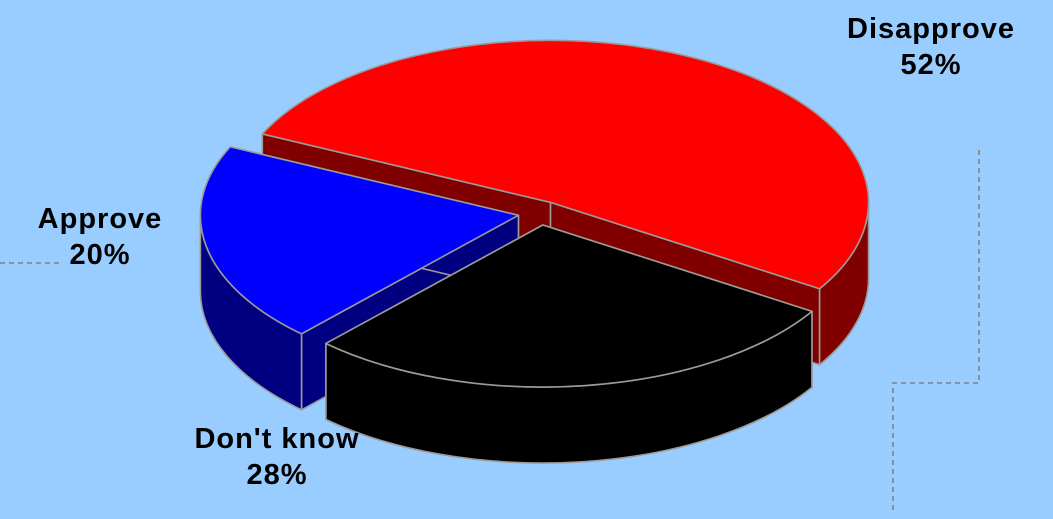 The height and width of the screenshot is (519, 1053). Describe the element at coordinates (277, 457) in the screenshot. I see `data-label-dont-know: Don't know 28%` at that location.